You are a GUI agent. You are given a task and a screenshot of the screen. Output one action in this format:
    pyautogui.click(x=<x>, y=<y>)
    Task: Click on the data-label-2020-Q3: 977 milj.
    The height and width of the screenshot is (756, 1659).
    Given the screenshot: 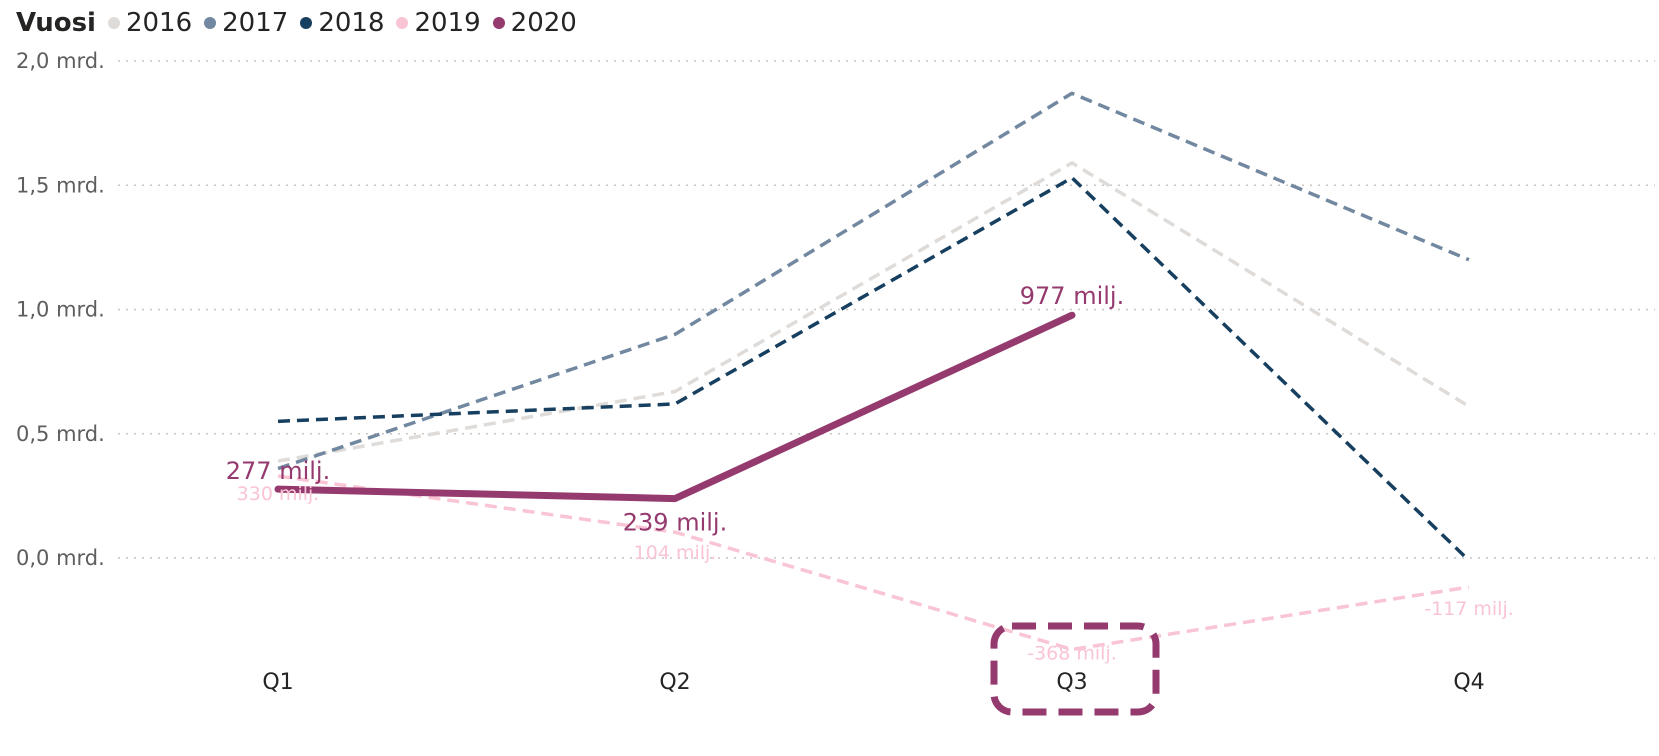 What is the action you would take?
    pyautogui.click(x=1072, y=296)
    